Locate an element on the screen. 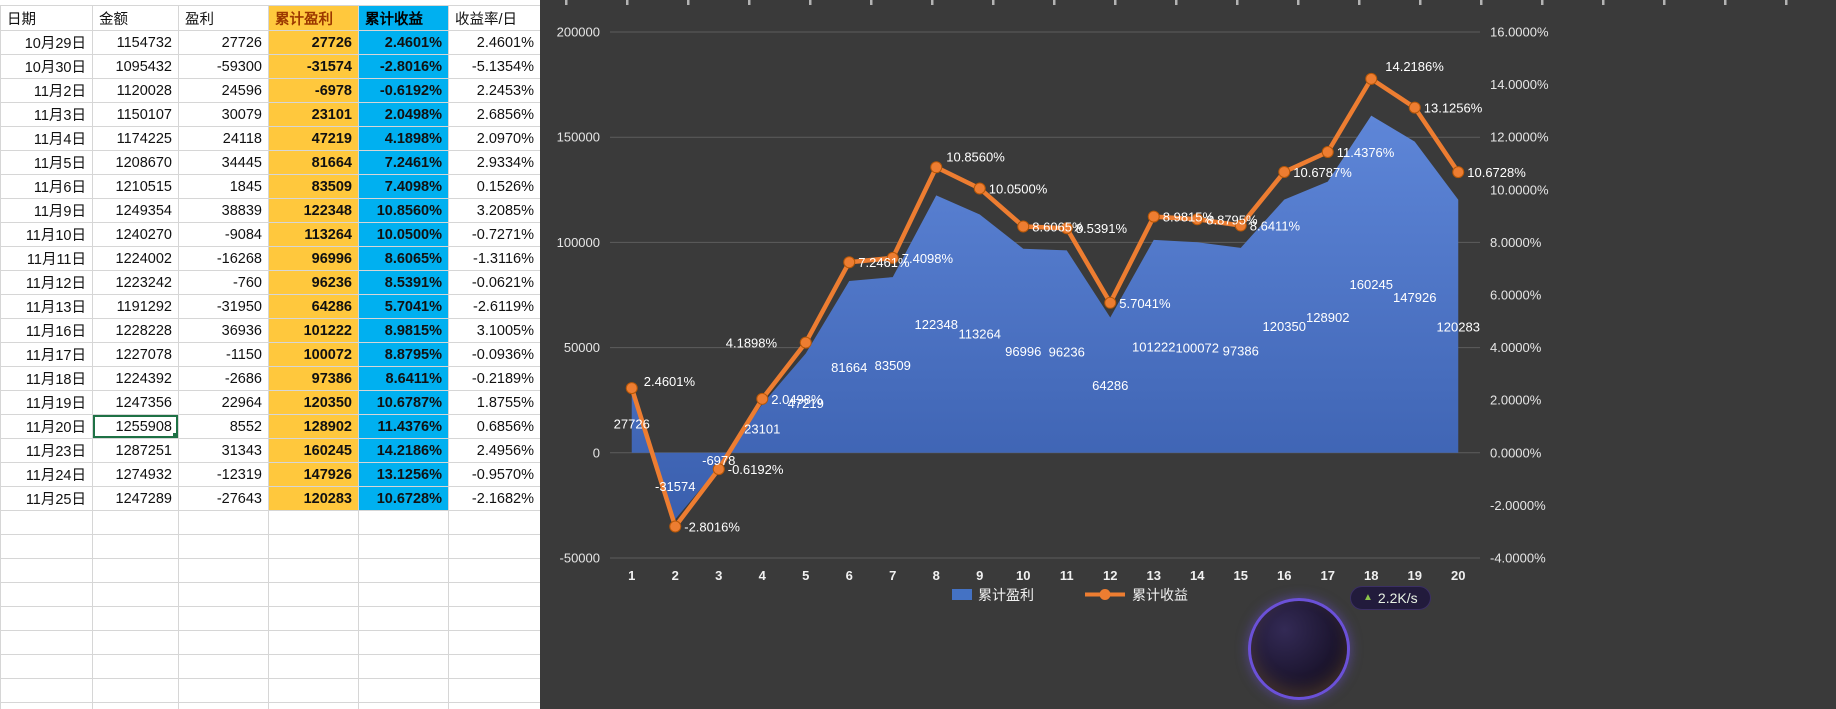 Image resolution: width=1836 pixels, height=709 pixels. cell-date: 11月11日 is located at coordinates (46, 258).